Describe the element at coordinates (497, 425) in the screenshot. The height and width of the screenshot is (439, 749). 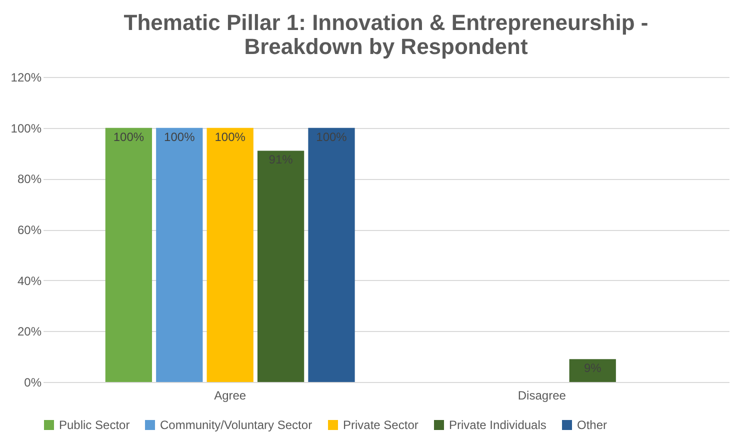
I see `legend-label: Private Individuals` at that location.